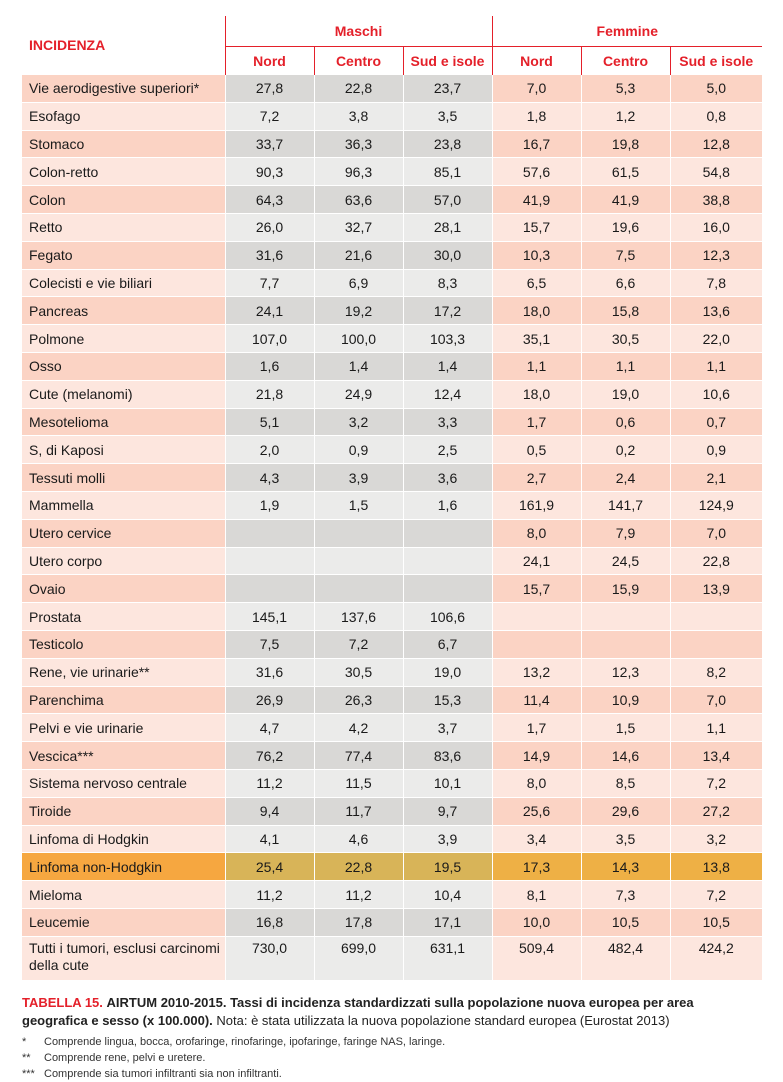  Describe the element at coordinates (447, 644) in the screenshot. I see `value-cell: 6,7` at that location.